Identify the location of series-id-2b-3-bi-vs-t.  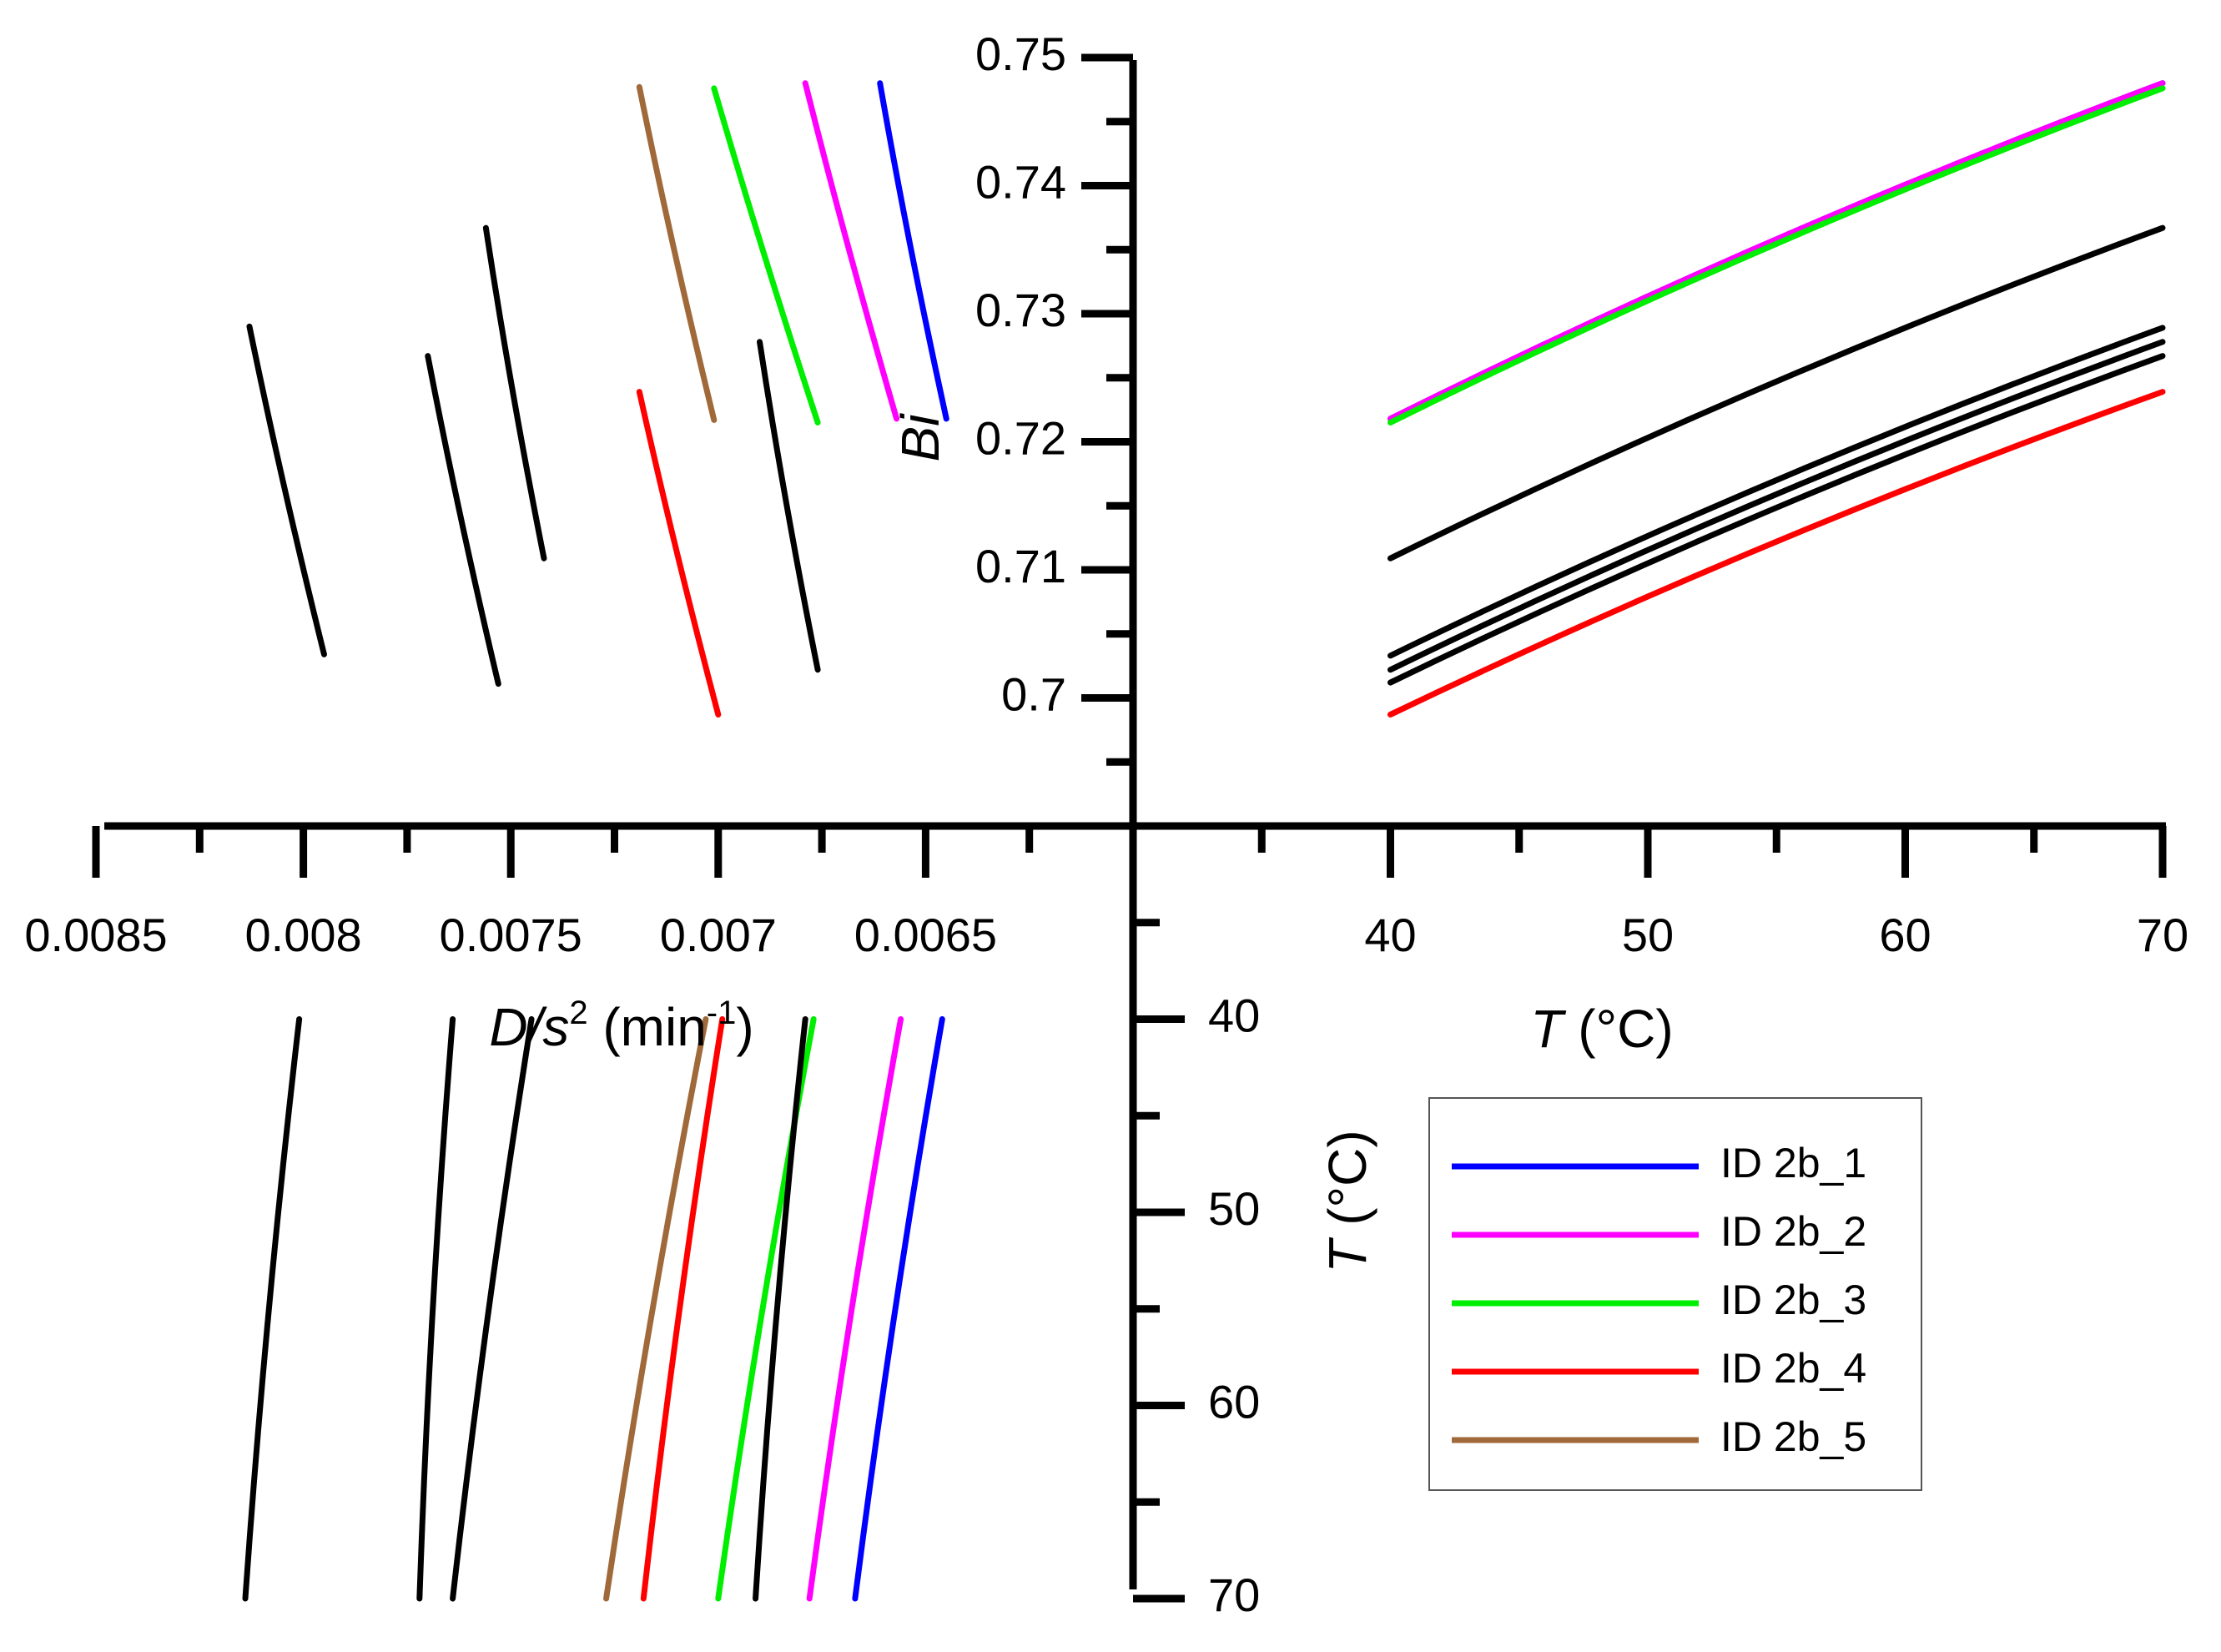
(1776, 256).